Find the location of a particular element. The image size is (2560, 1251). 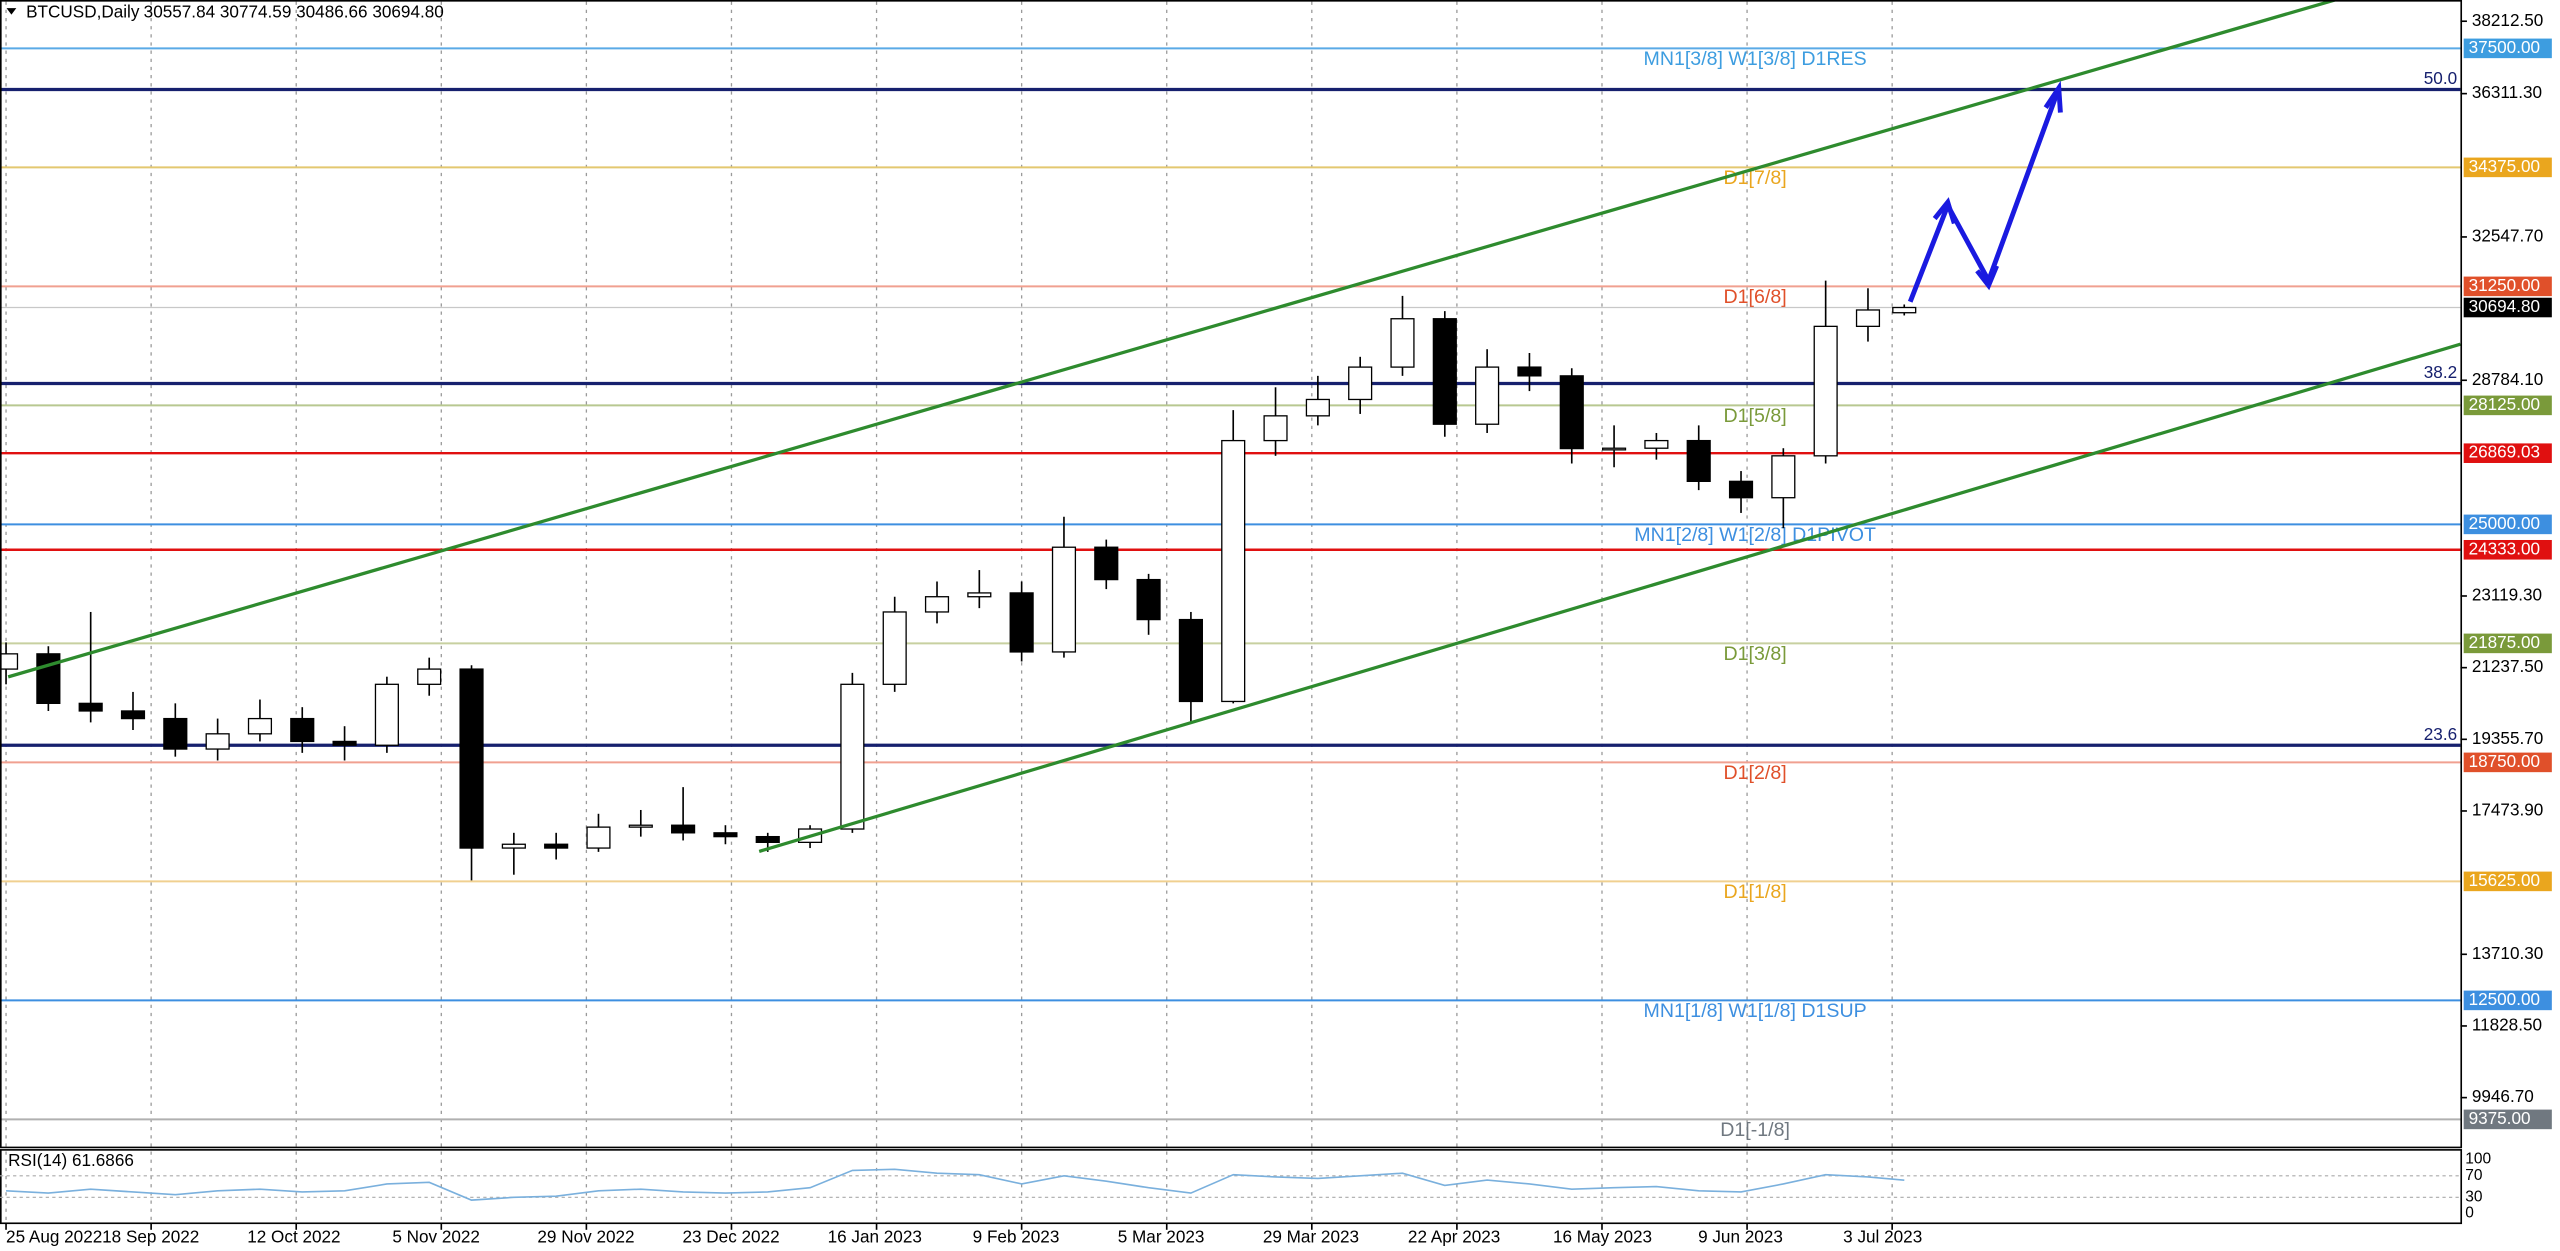

fib-label: 38.2 is located at coordinates (2440, 372).